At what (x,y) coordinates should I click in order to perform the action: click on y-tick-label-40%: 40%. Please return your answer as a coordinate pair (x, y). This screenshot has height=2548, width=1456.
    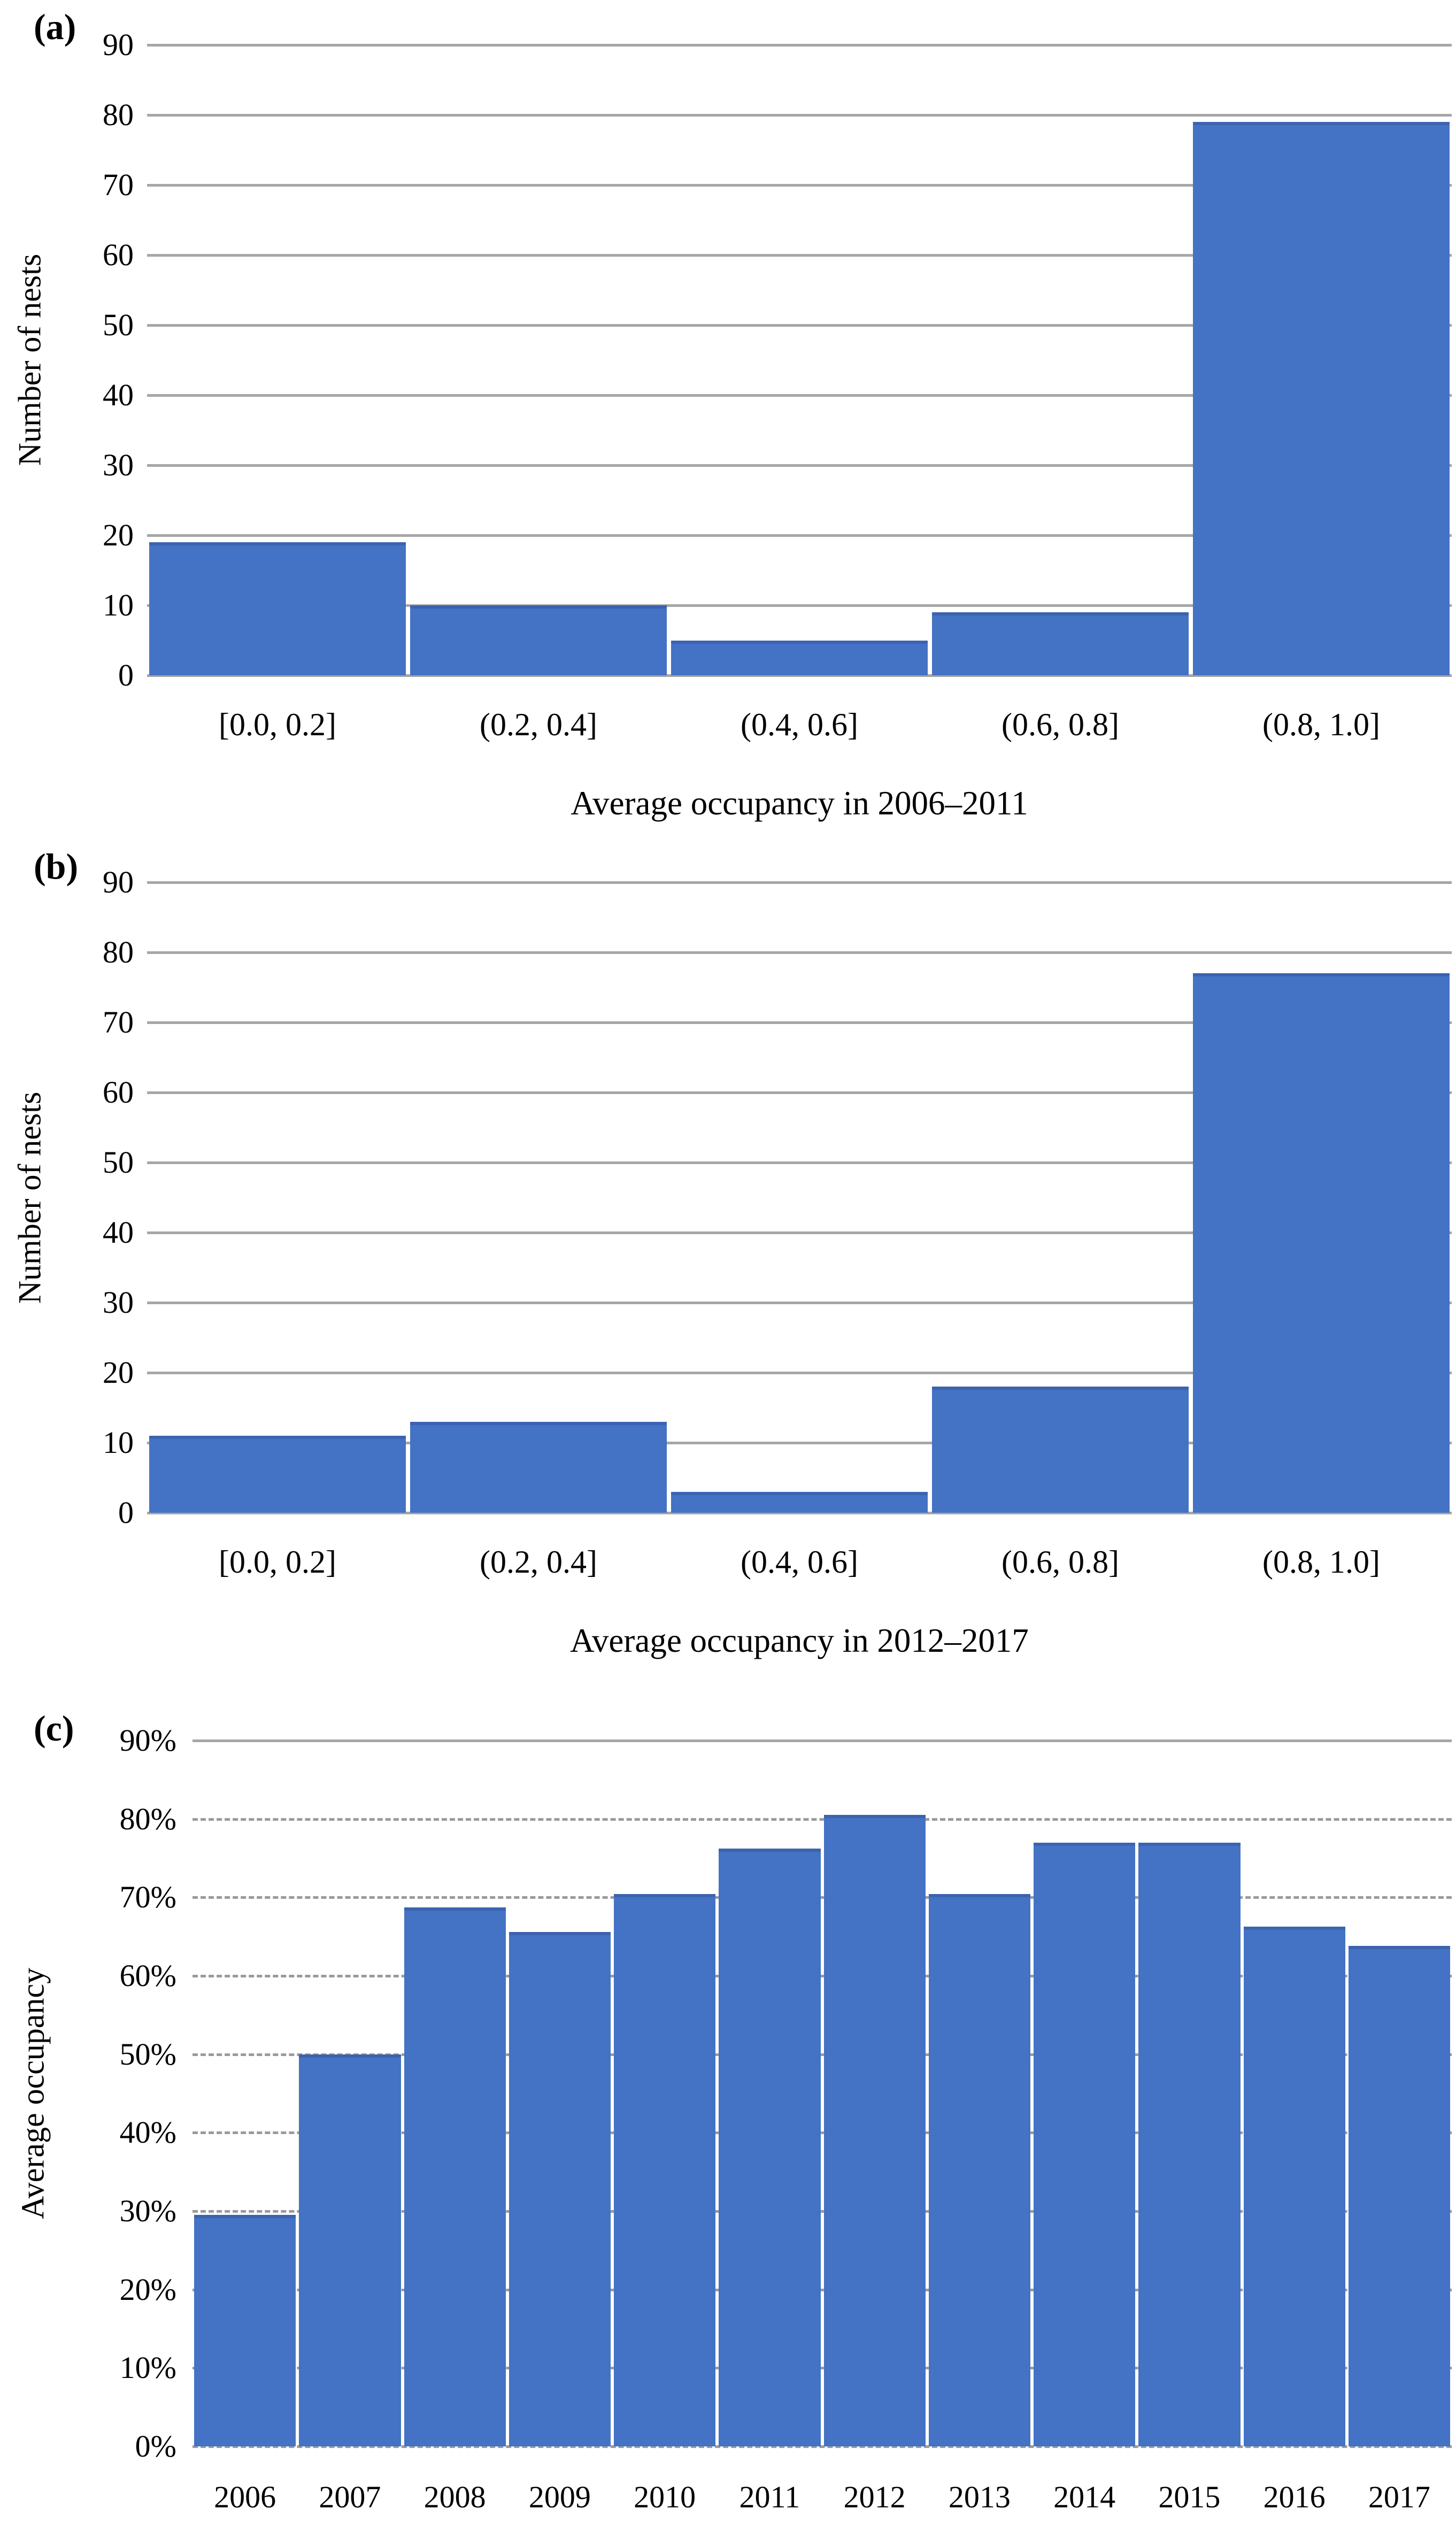
    Looking at the image, I should click on (147, 2132).